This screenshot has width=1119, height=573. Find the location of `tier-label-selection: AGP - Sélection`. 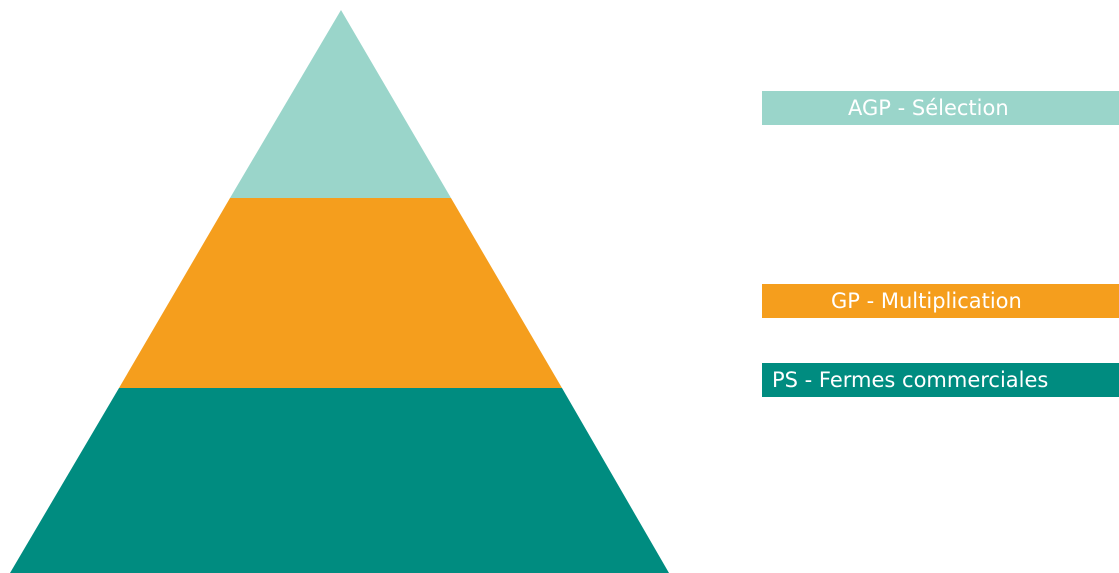

tier-label-selection: AGP - Sélection is located at coordinates (940, 108).